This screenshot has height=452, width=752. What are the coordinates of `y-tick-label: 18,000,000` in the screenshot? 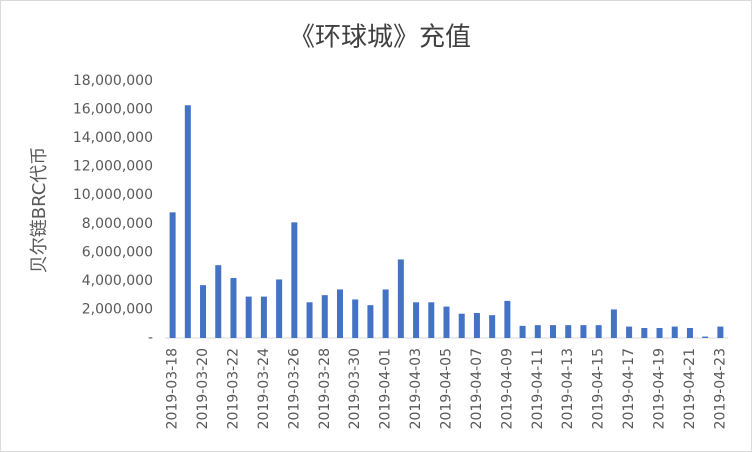 It's located at (113, 81).